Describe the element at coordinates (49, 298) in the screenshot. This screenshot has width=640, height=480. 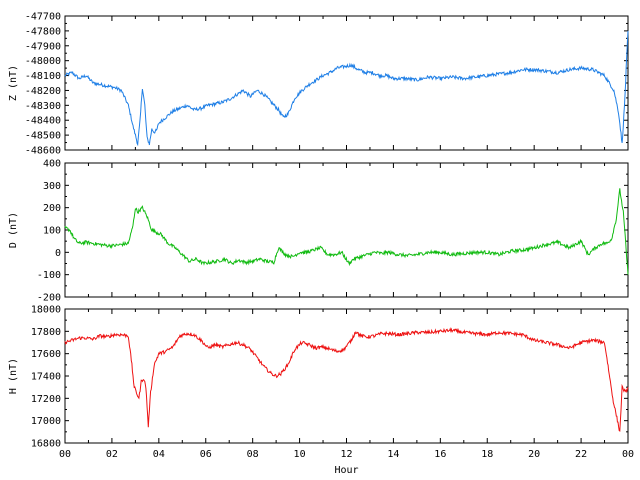
I see `d-ytick-label: -200` at that location.